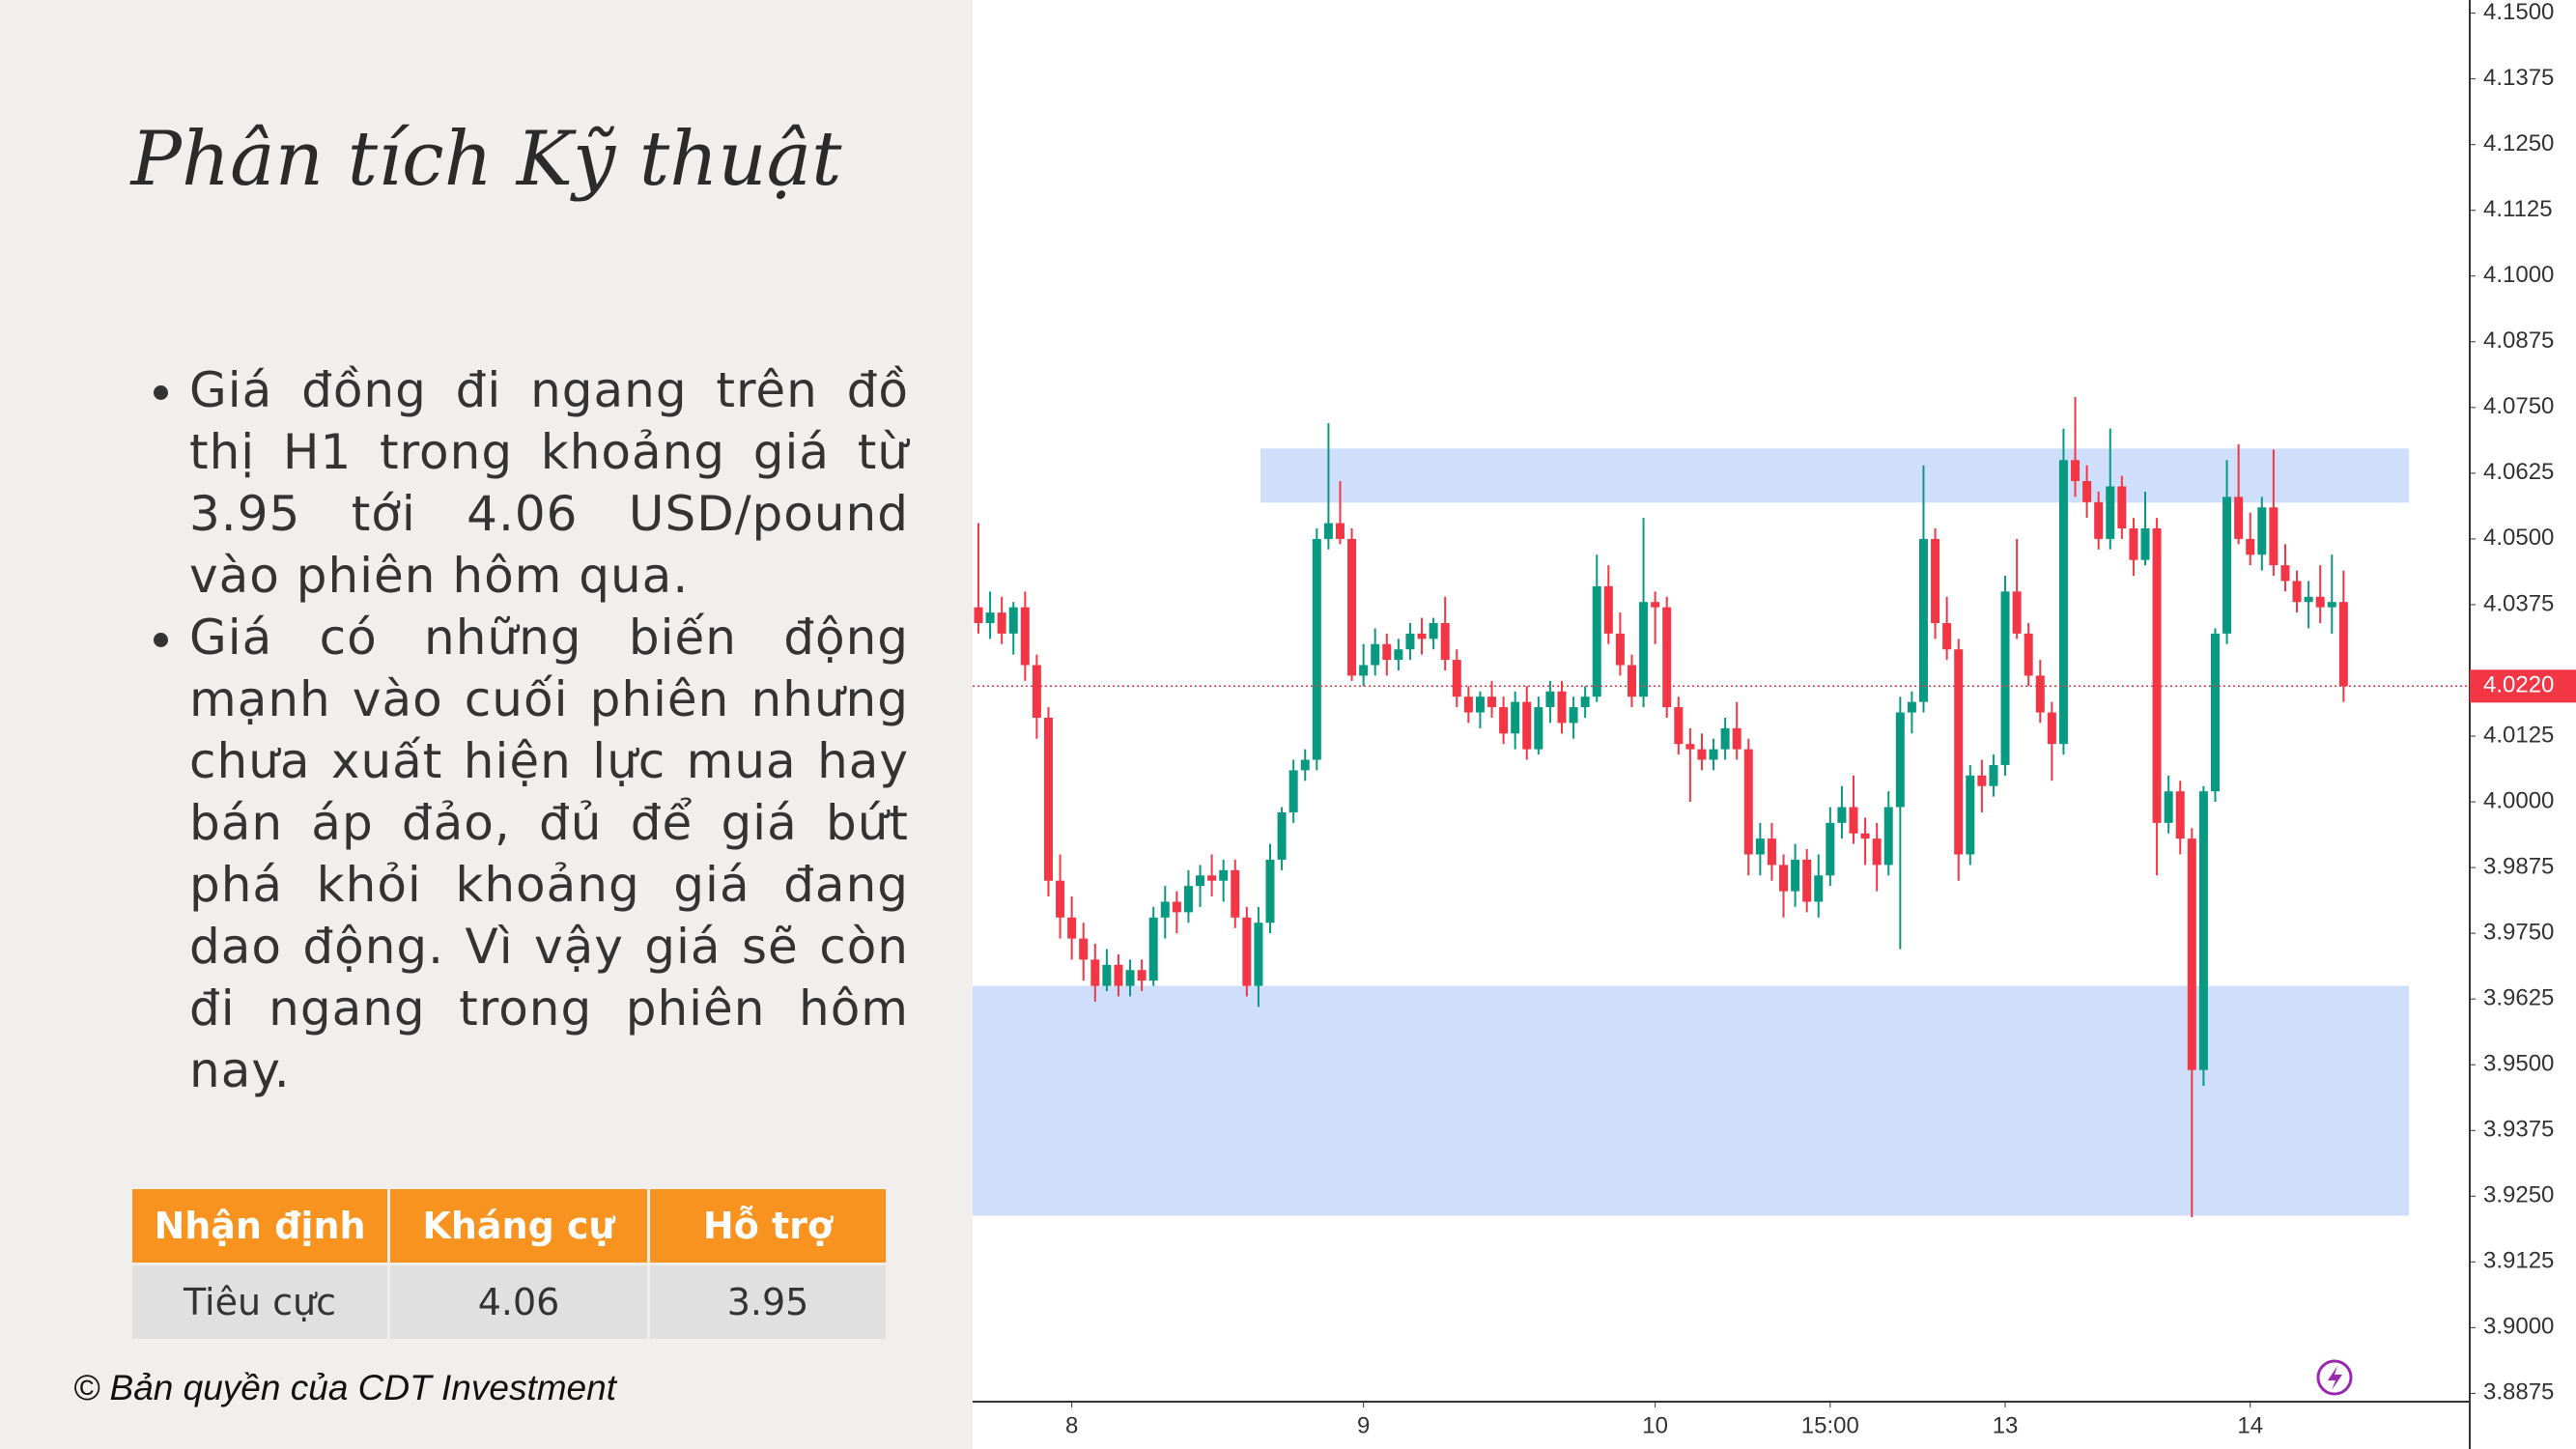 The height and width of the screenshot is (1449, 2576). Describe the element at coordinates (768, 1226) in the screenshot. I see `table-header: Hỗ trợ` at that location.